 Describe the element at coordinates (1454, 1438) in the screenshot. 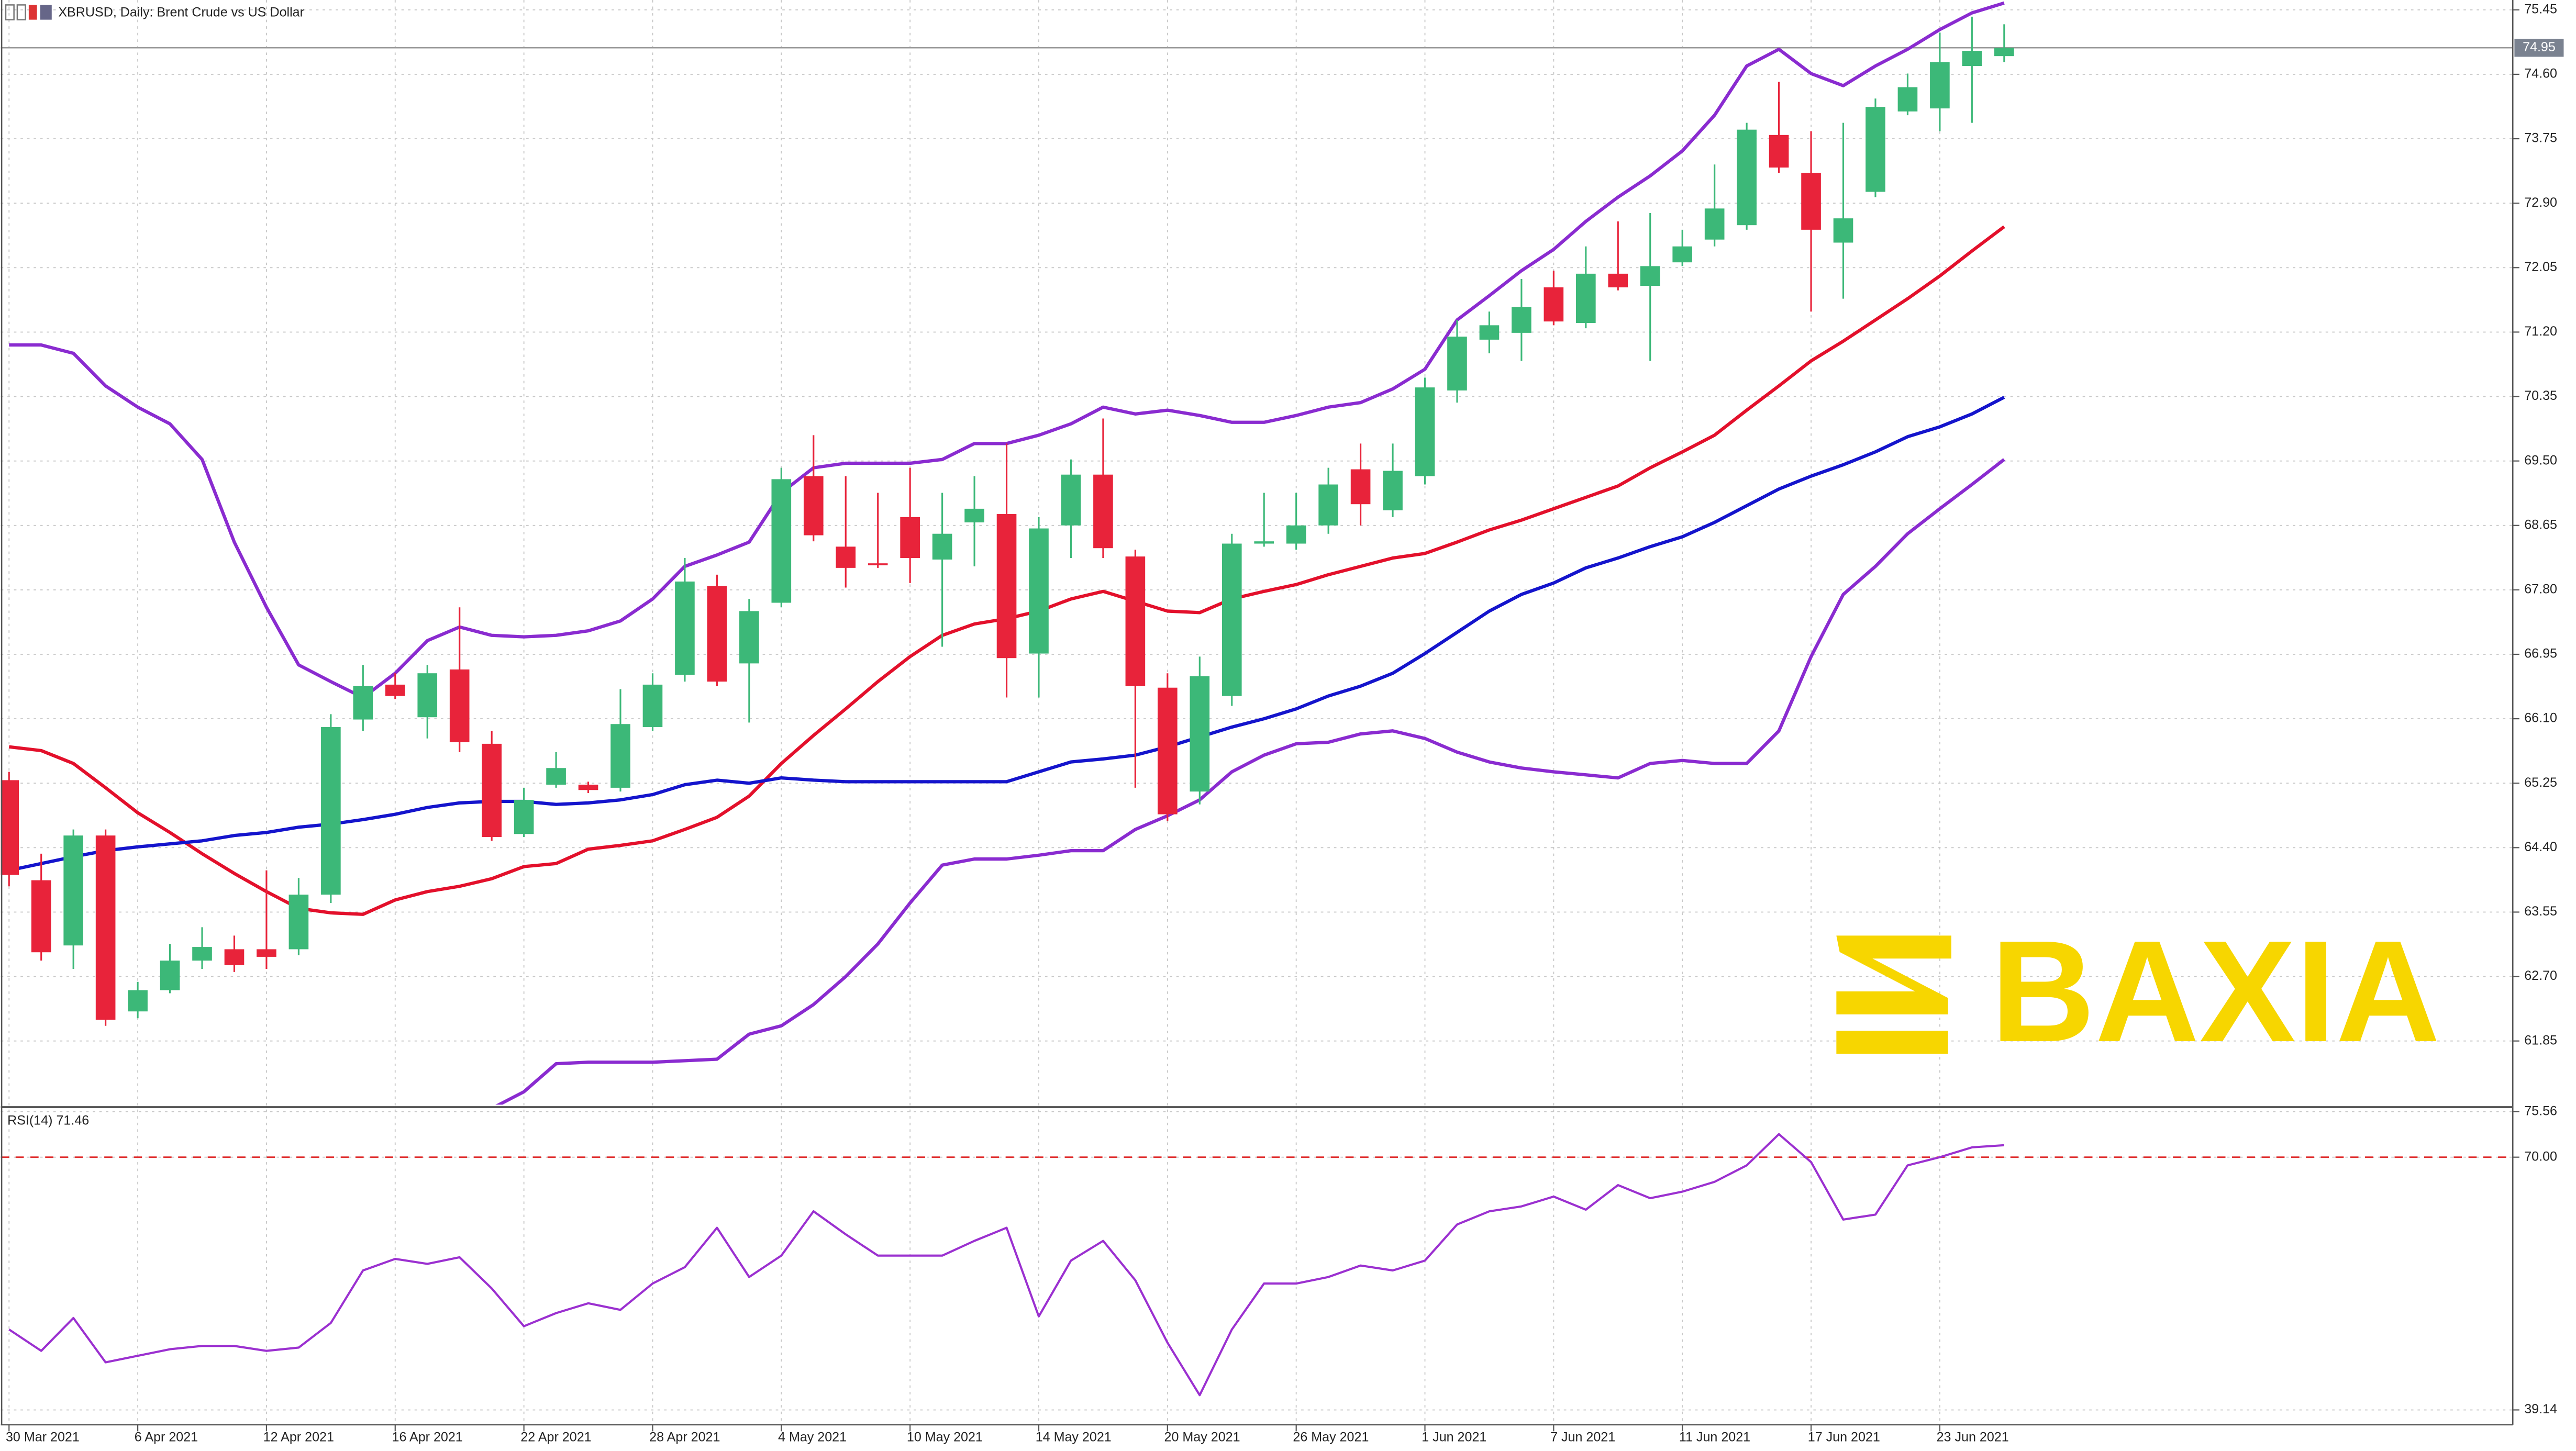

I see `x-tick-label: 1 Jun 2021` at that location.